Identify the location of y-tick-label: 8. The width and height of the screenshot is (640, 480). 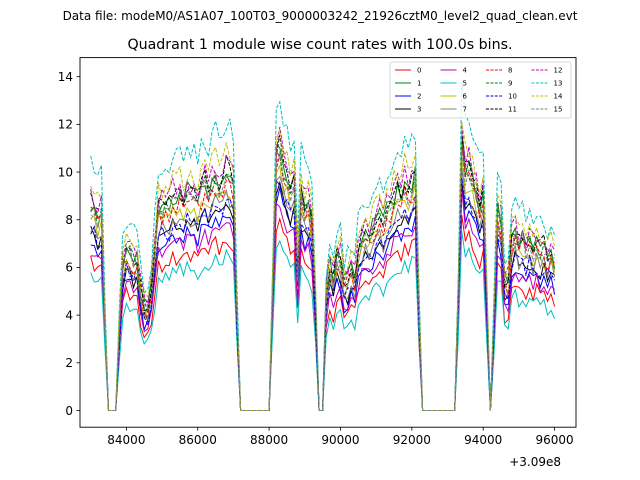
(69, 220).